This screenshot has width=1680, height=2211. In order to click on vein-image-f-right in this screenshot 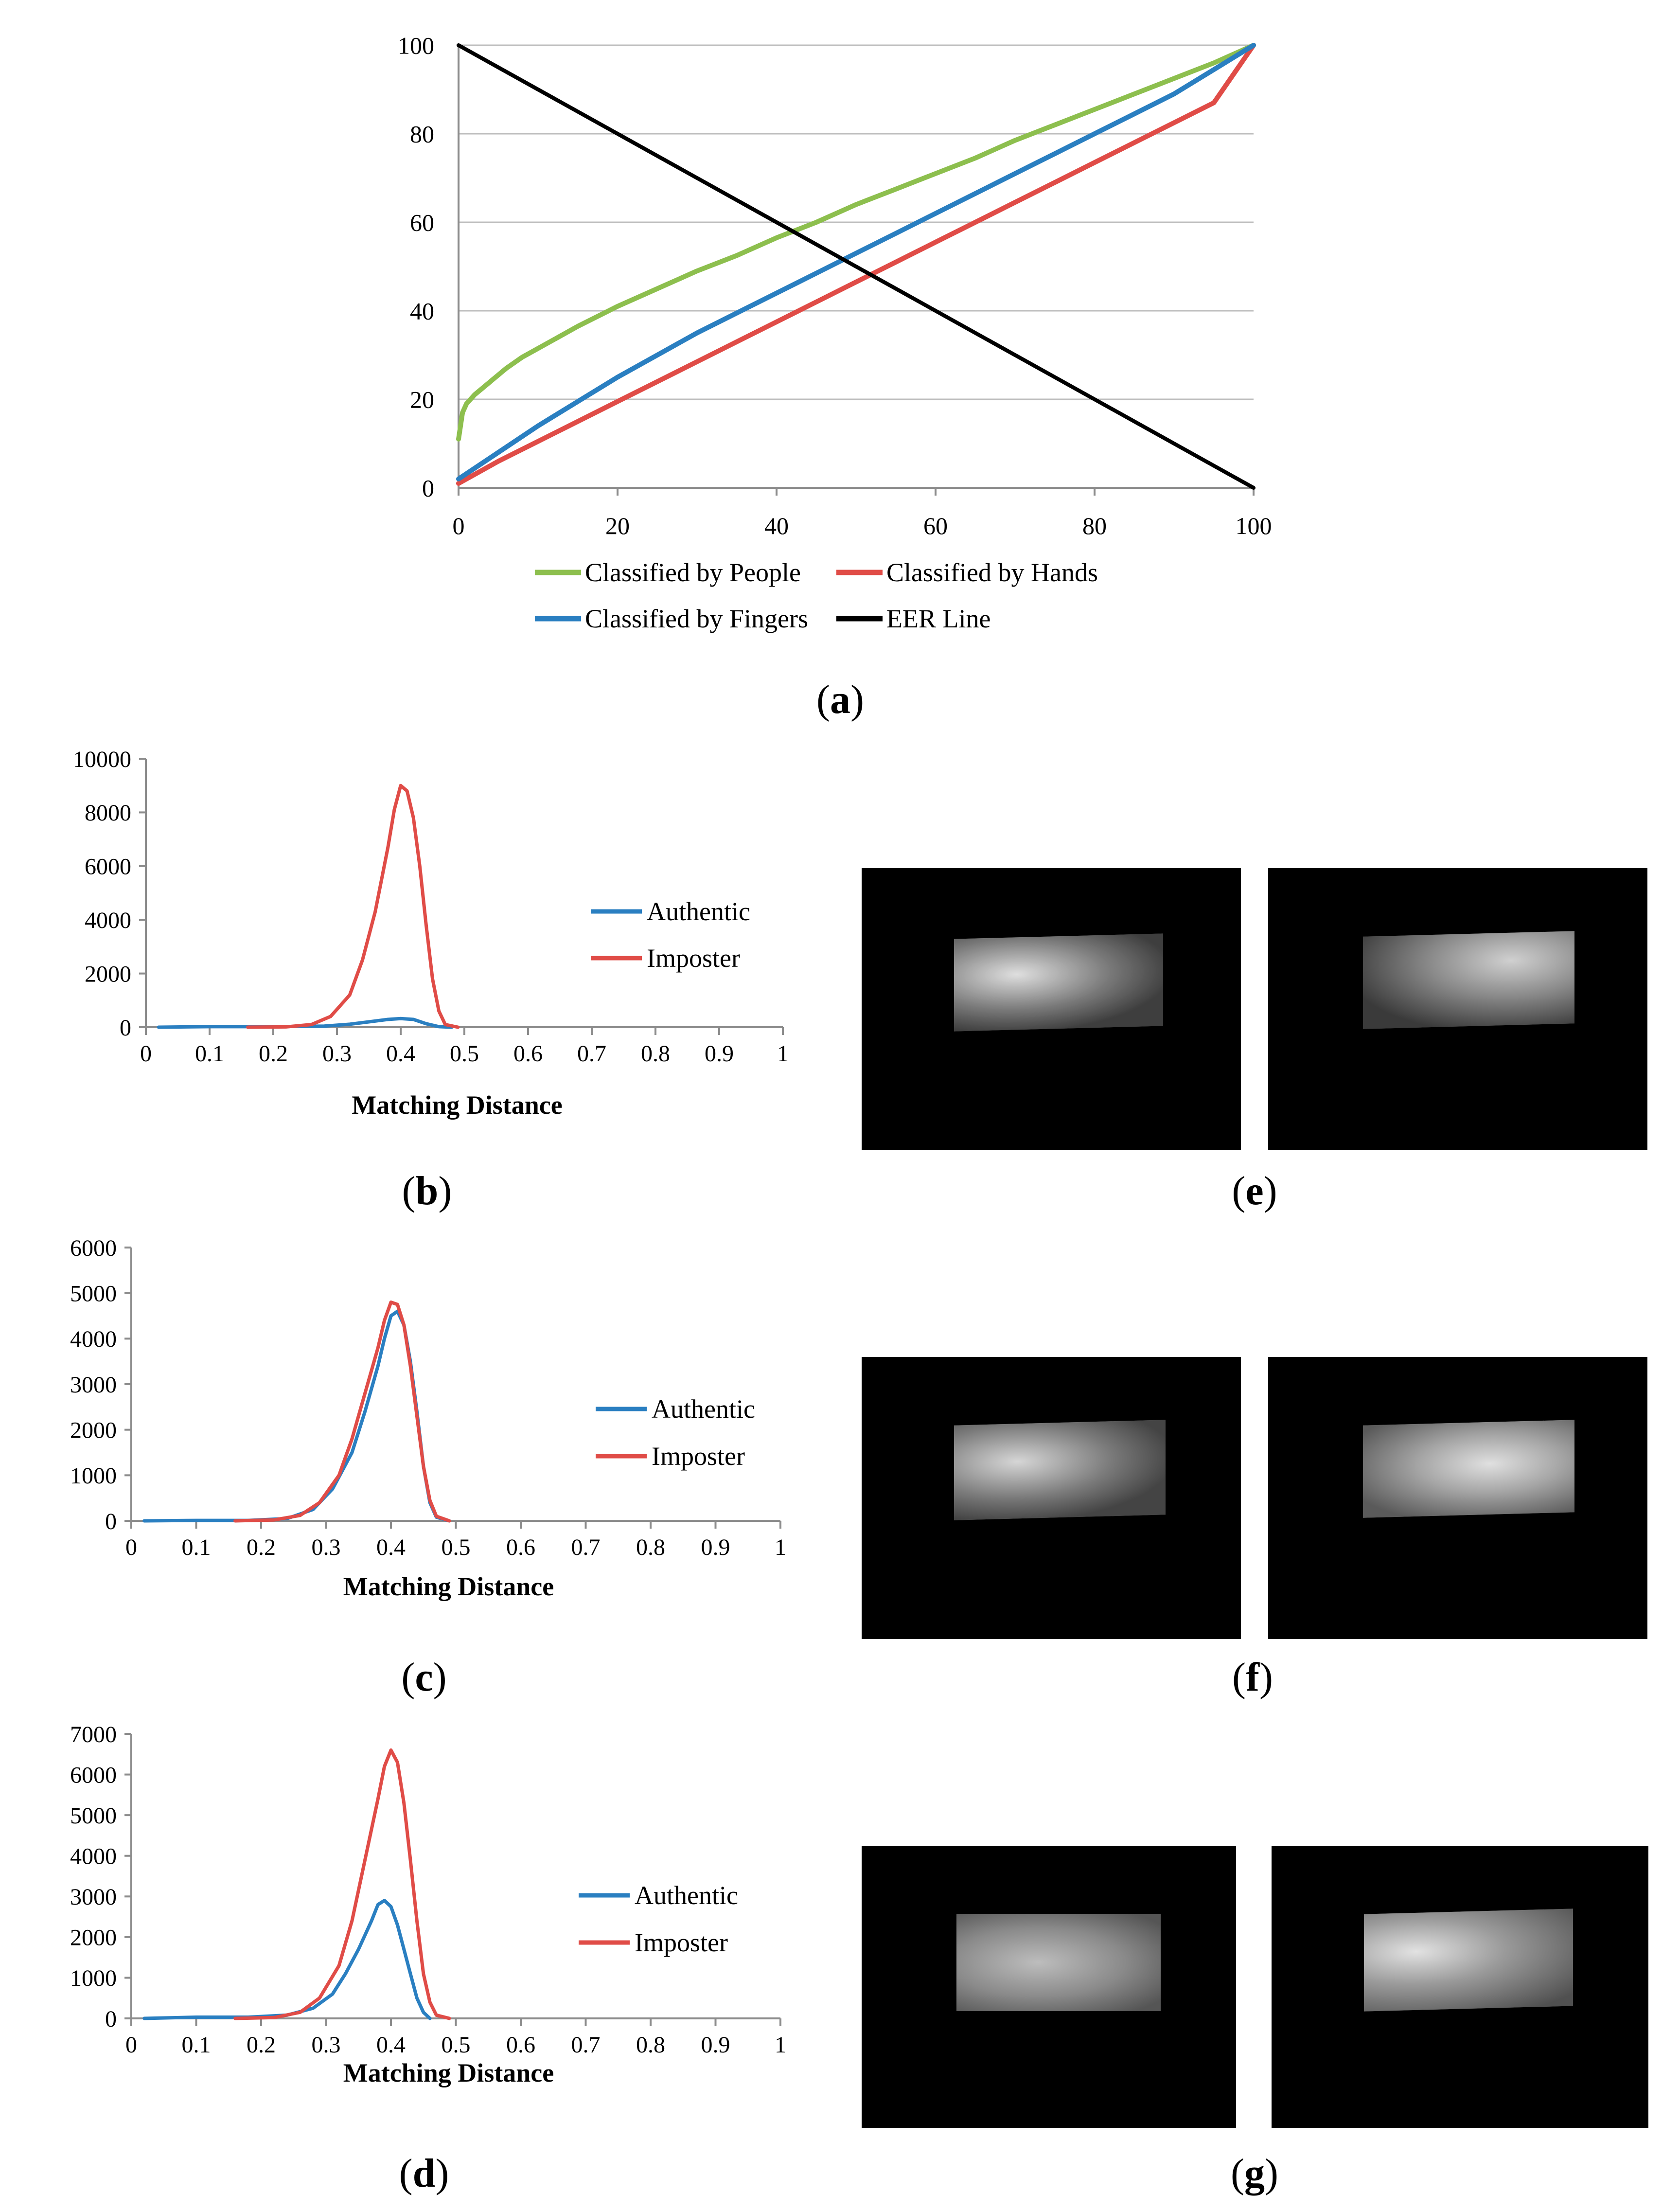, I will do `click(1457, 1498)`.